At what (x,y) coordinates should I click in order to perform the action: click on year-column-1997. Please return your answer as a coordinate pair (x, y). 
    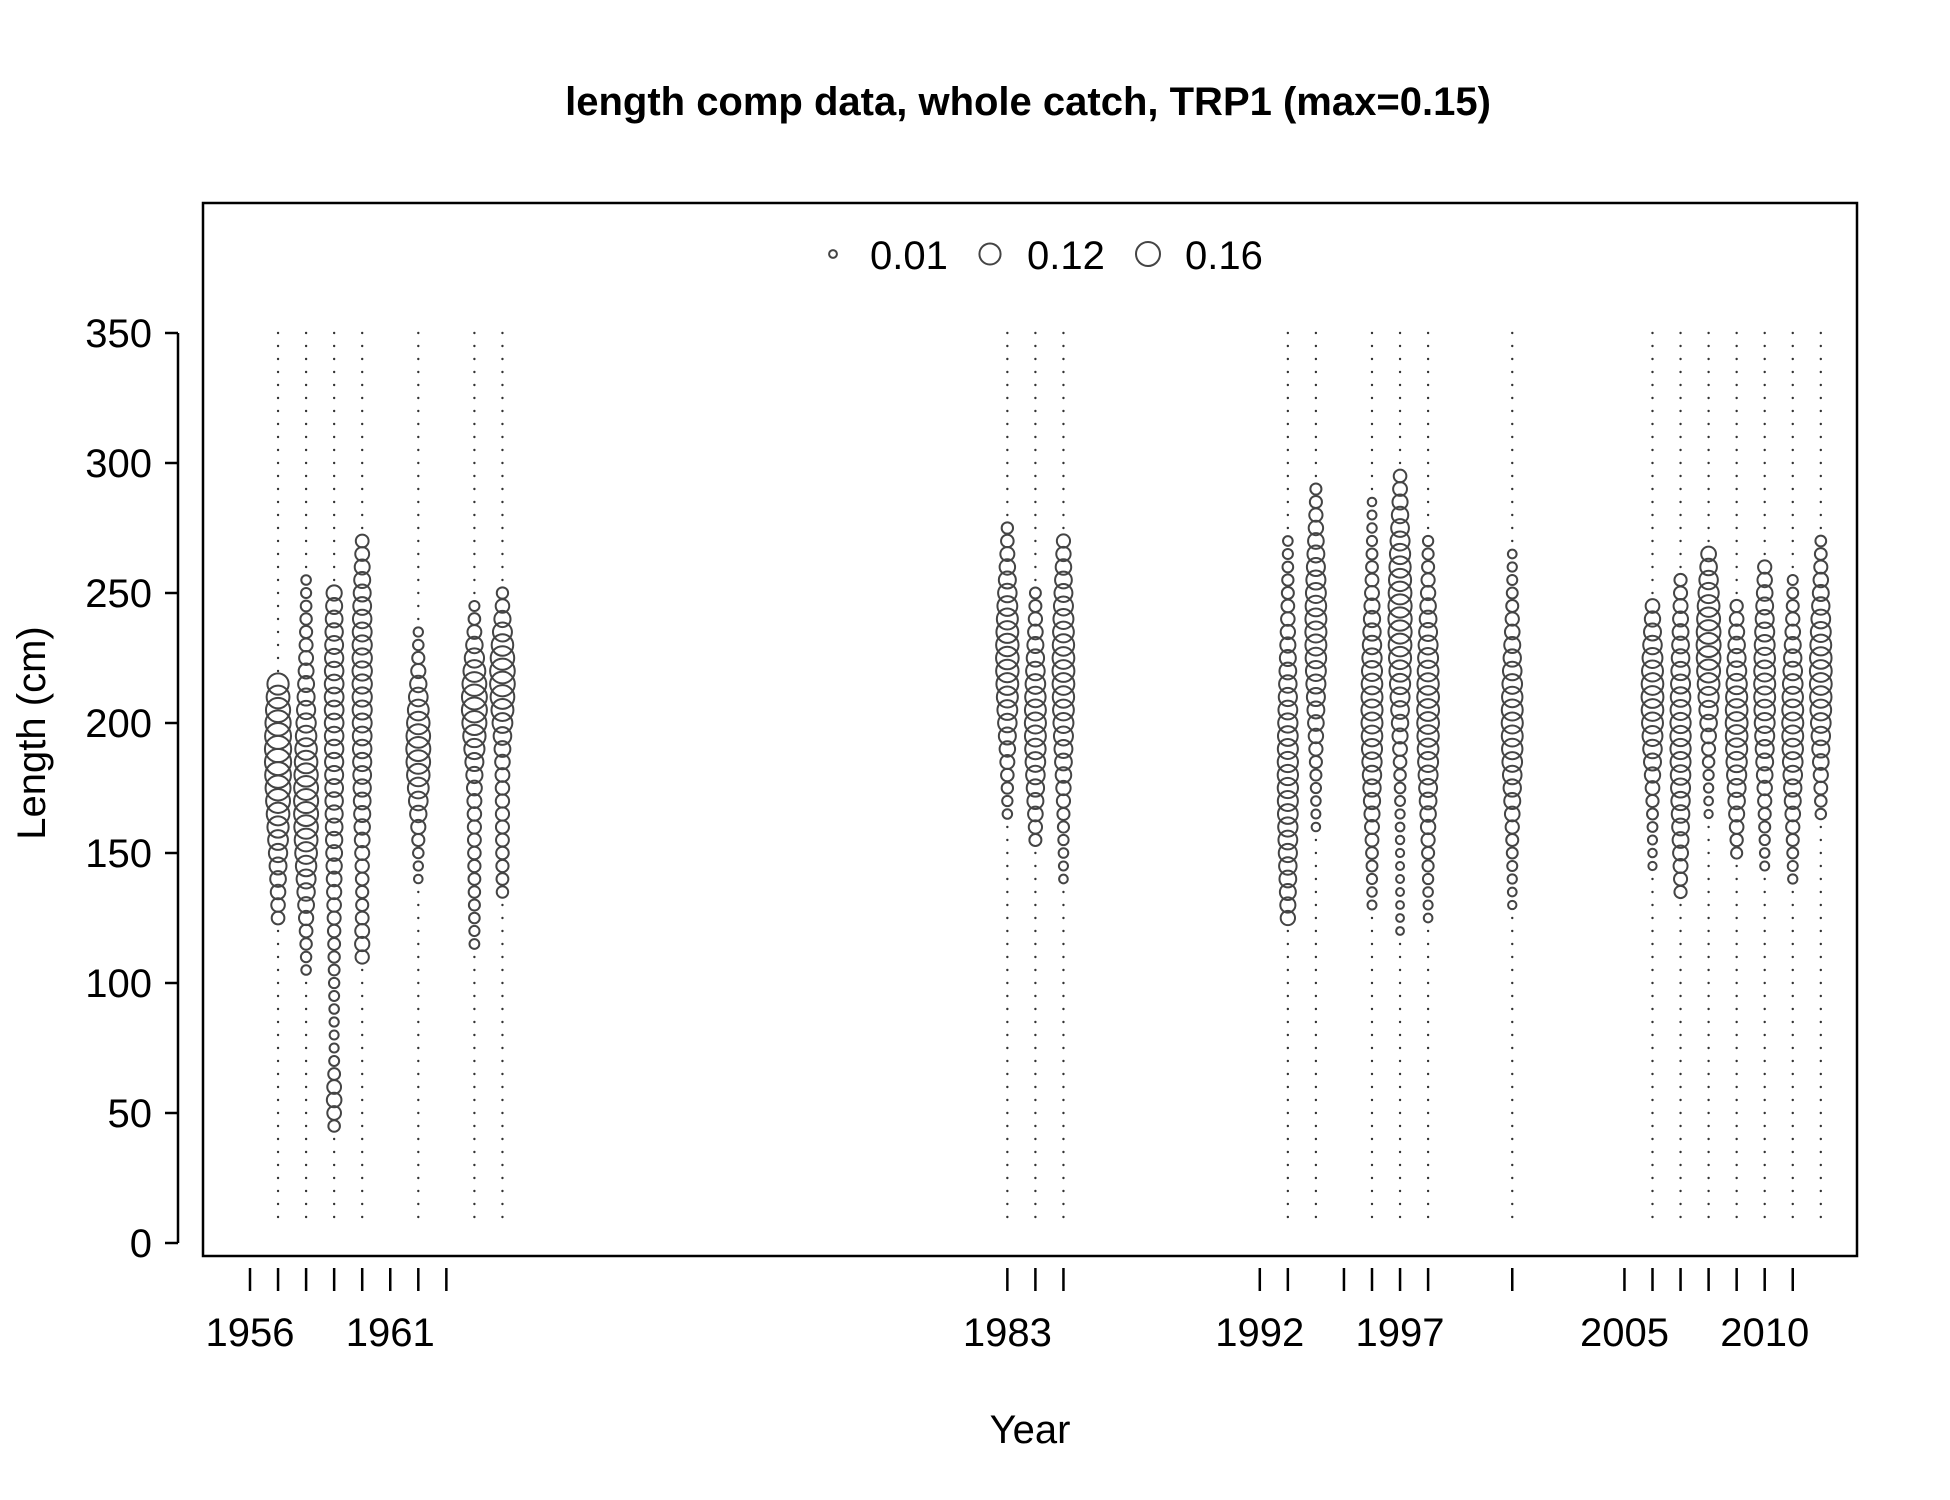
    Looking at the image, I should click on (1400, 775).